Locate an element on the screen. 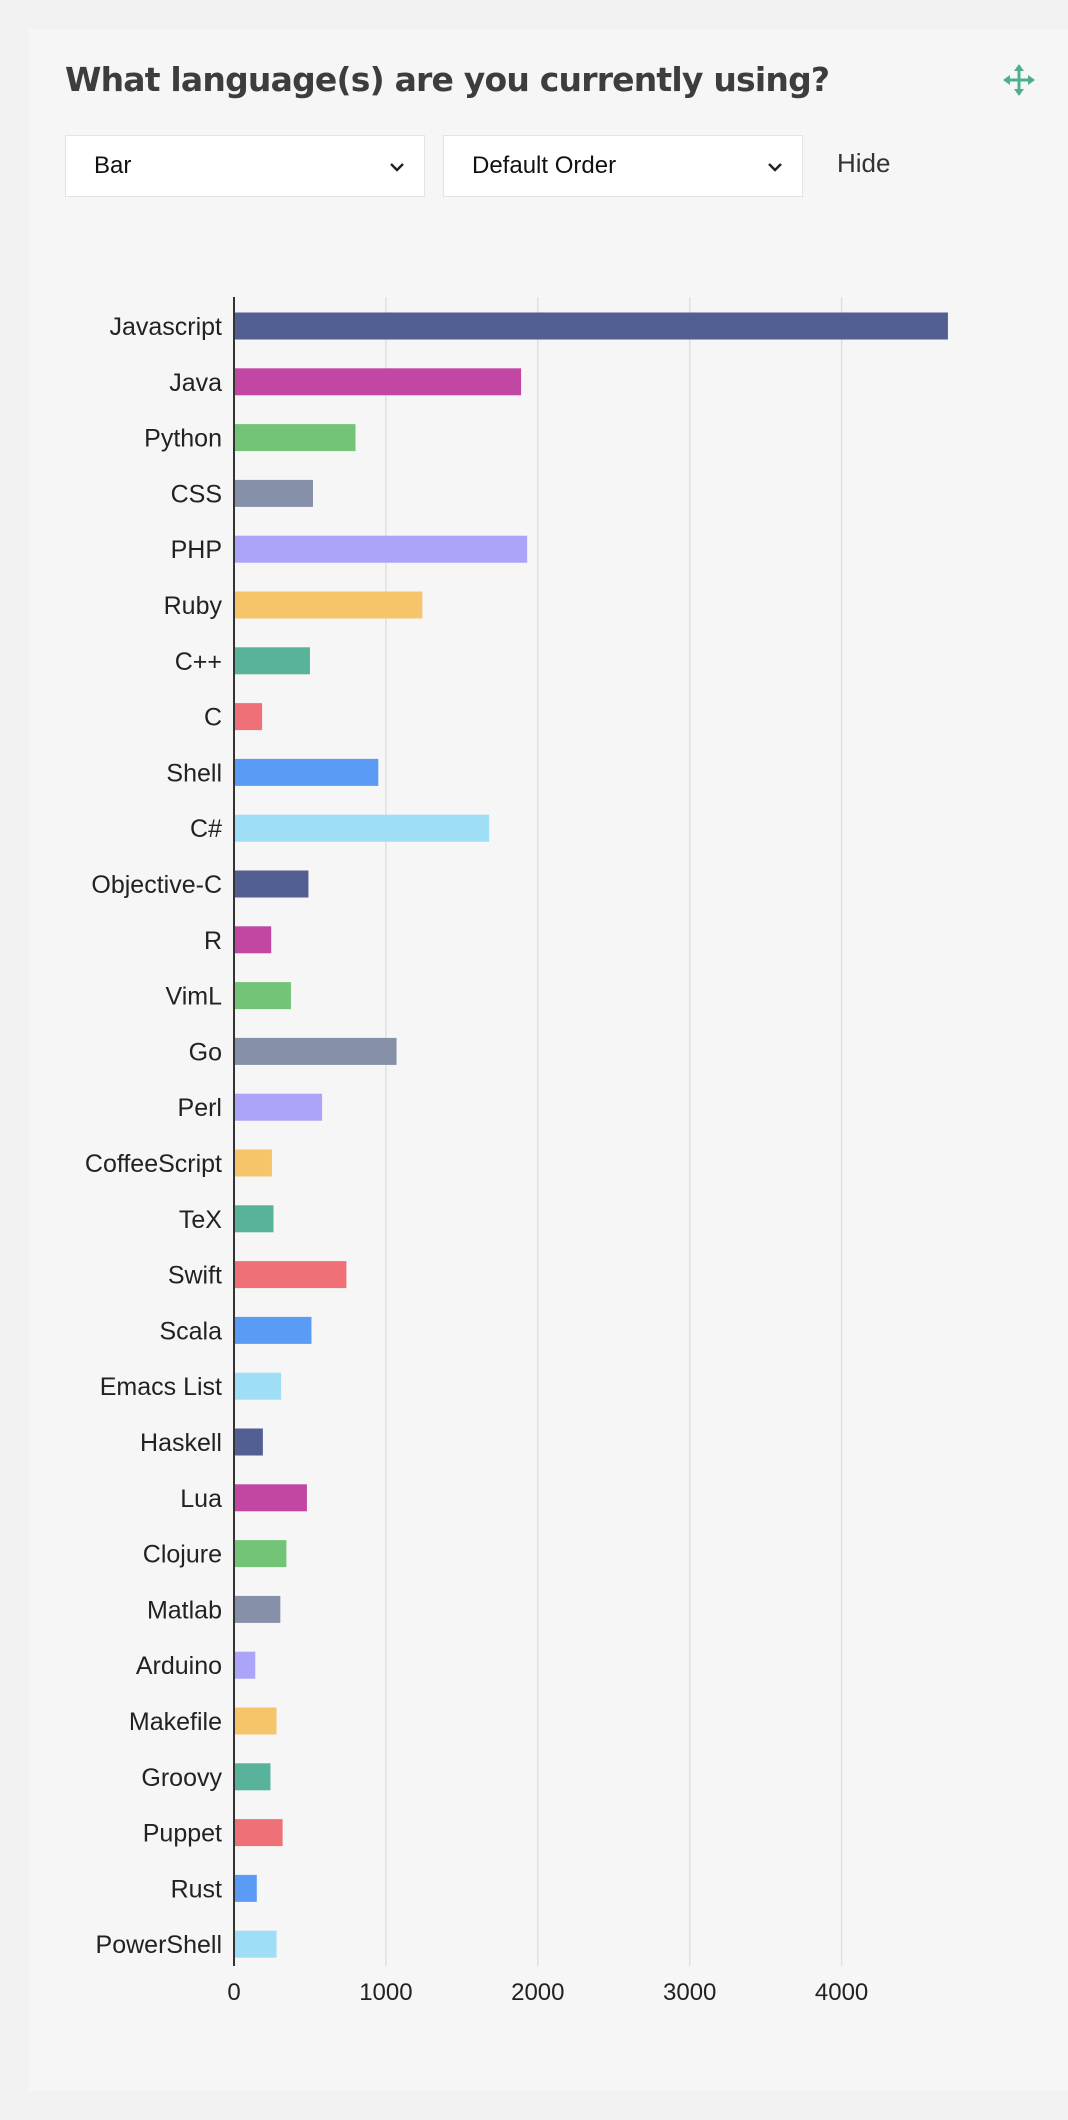 The height and width of the screenshot is (2120, 1068). category-label: Makefile is located at coordinates (175, 1722).